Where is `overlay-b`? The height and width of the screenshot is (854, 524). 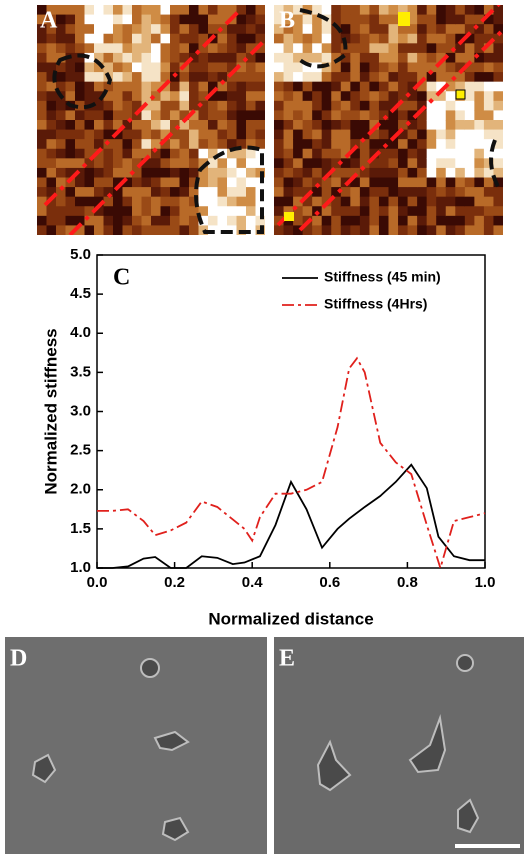 overlay-b is located at coordinates (389, 118).